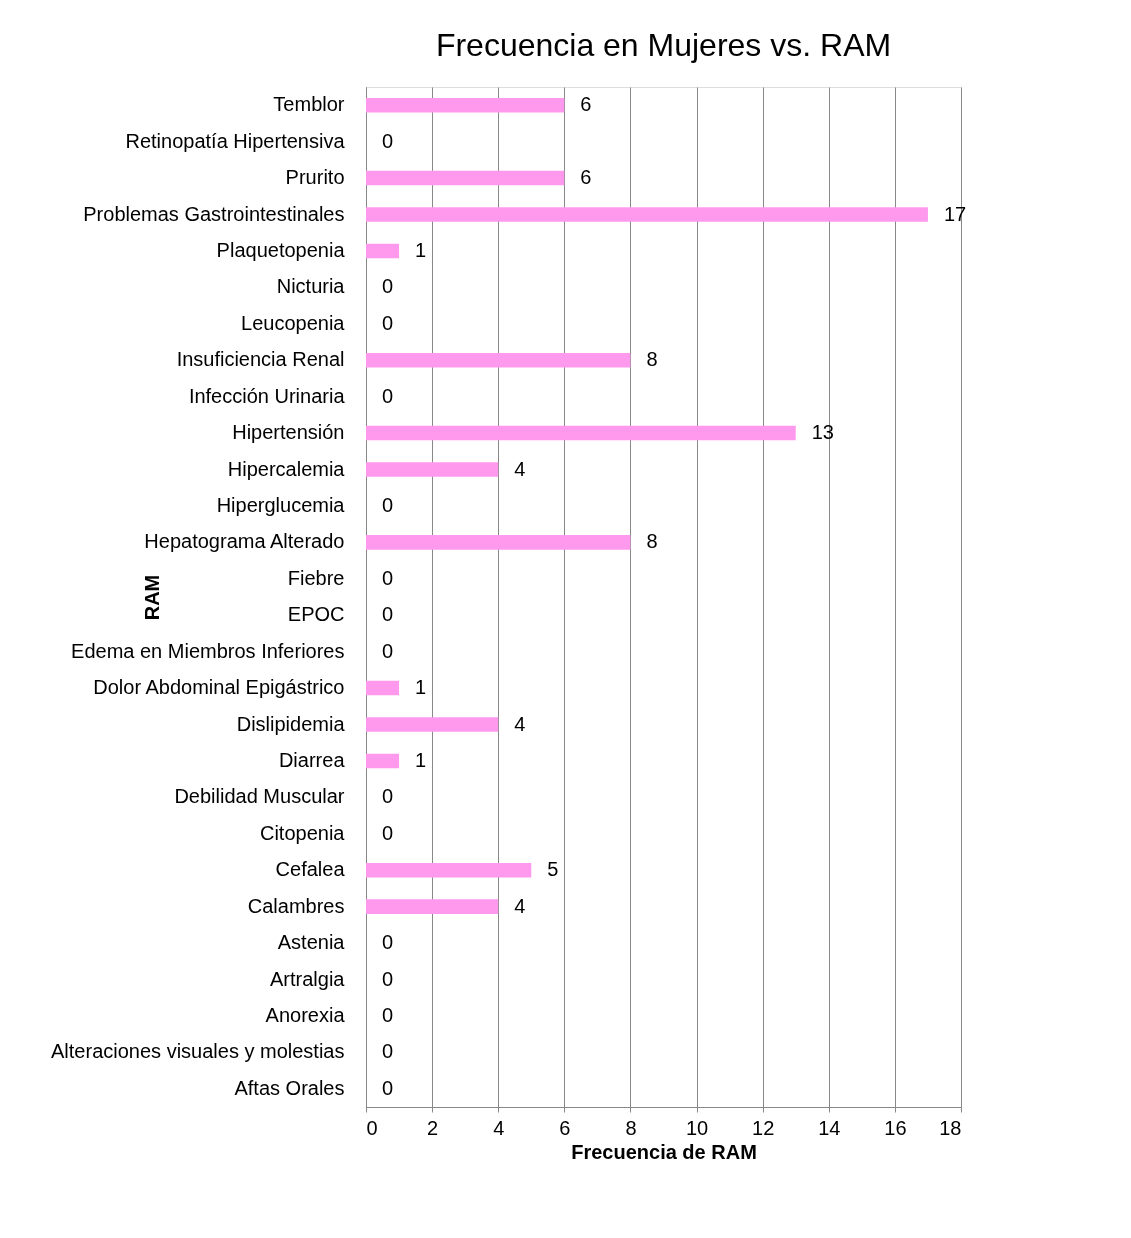 This screenshot has width=1131, height=1238. Describe the element at coordinates (288, 432) in the screenshot. I see `y-tick-label: Hipertensión` at that location.